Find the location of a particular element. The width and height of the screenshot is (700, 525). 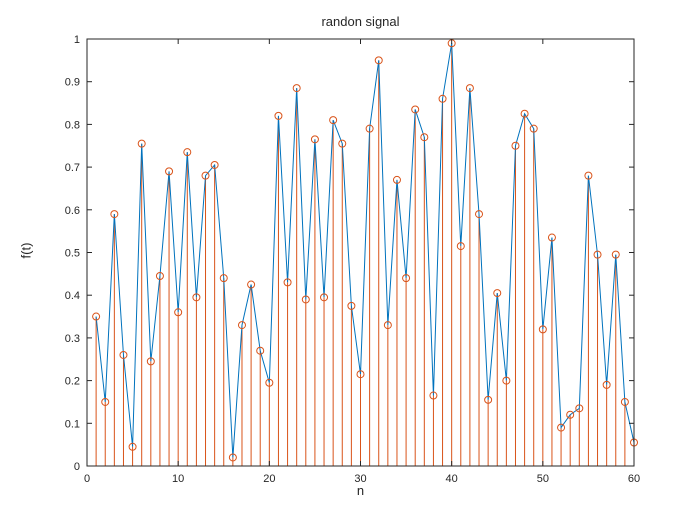

chart-title: randon signal is located at coordinates (360, 21).